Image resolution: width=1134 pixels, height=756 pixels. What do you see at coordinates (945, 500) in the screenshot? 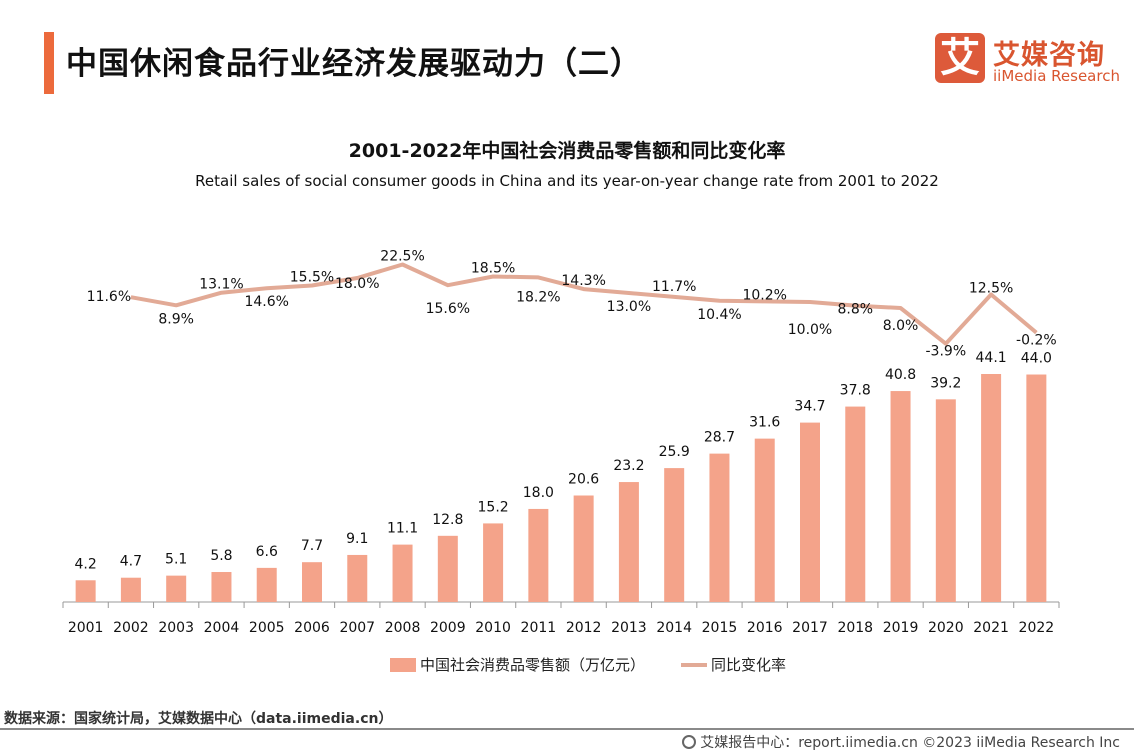
I see `bar-2020` at bounding box center [945, 500].